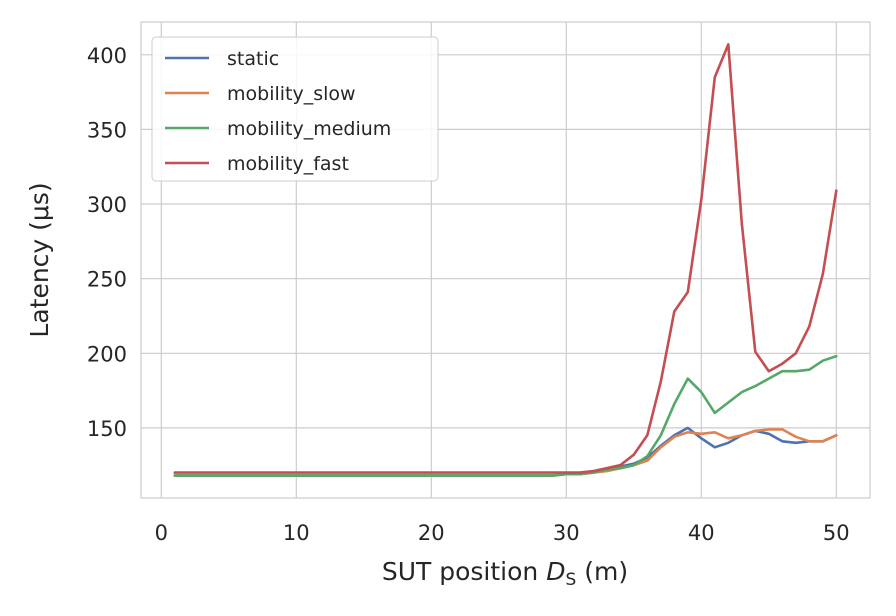  What do you see at coordinates (836, 533) in the screenshot?
I see `x-tick-label: 50` at bounding box center [836, 533].